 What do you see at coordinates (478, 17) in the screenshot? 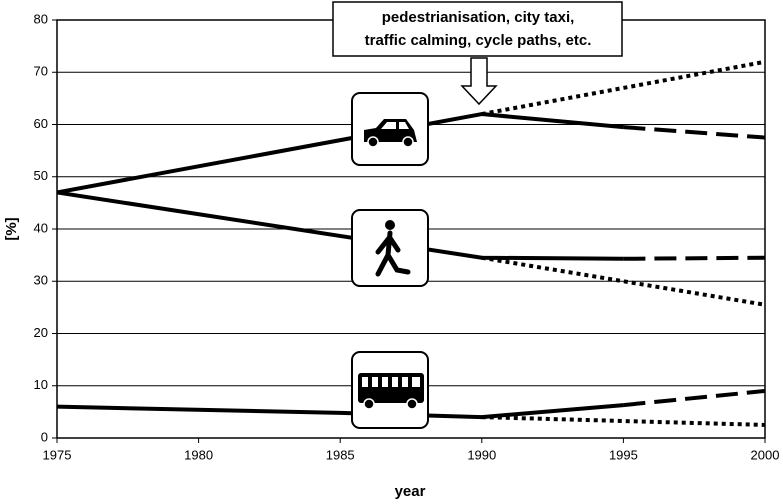
I see `annotation-line: pedestrianisation, city taxi,` at bounding box center [478, 17].